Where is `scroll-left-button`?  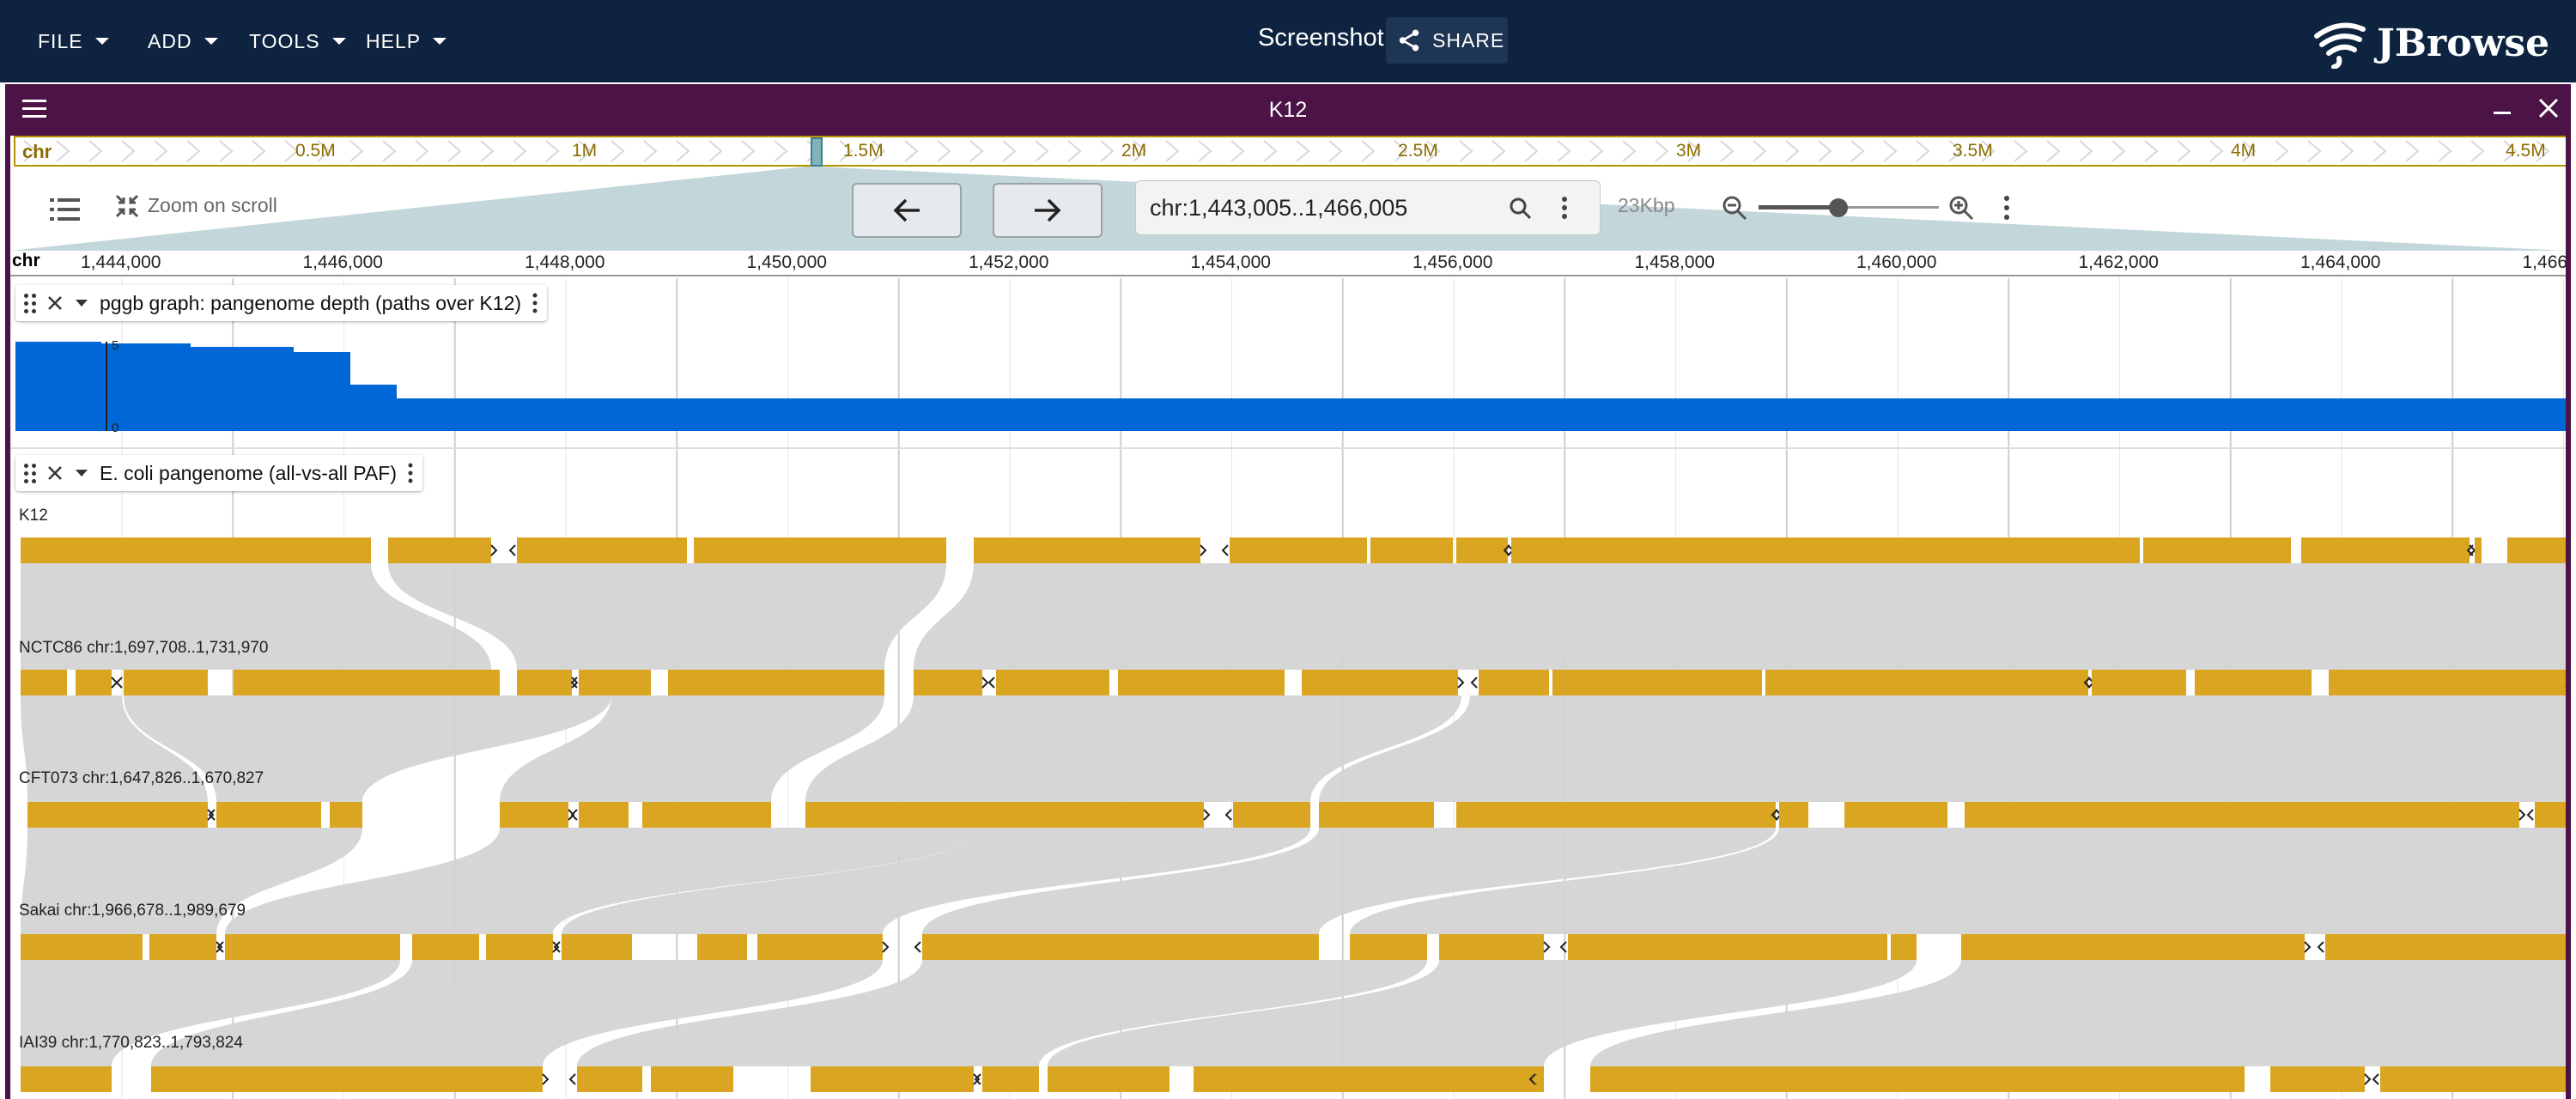
scroll-left-button is located at coordinates (907, 210).